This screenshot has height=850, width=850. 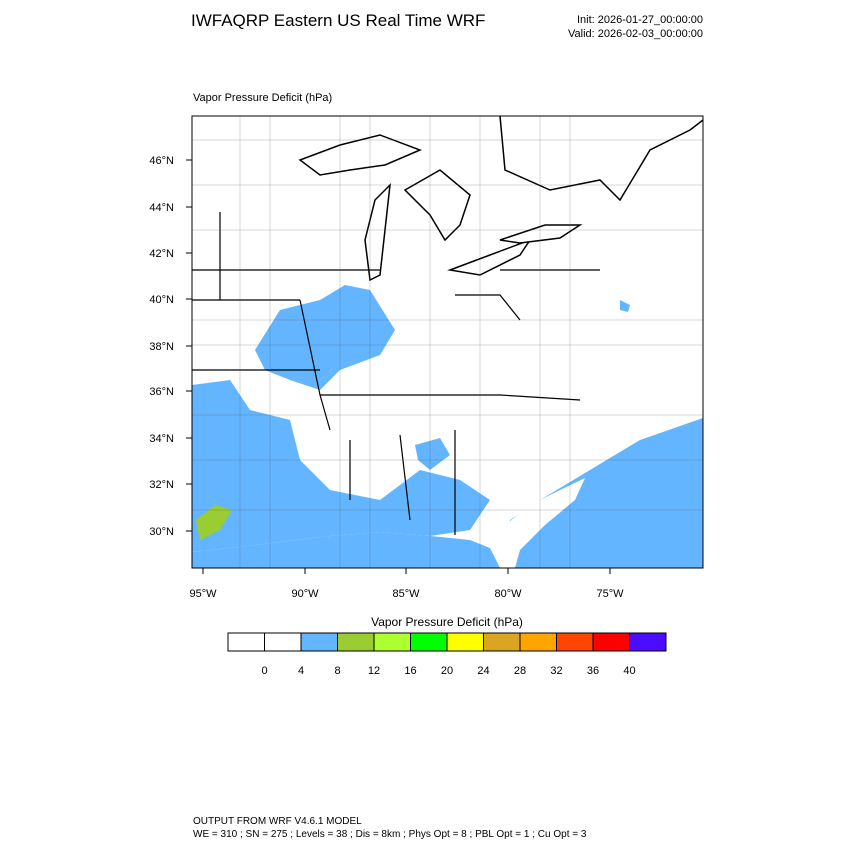 I want to click on map-label: Vapor Pressure Deficit (hPa), so click(x=262, y=98).